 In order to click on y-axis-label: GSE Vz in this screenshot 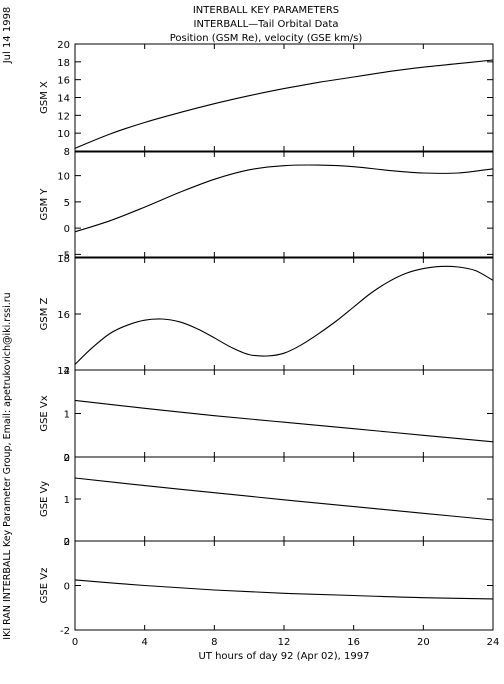, I will do `click(44, 586)`.